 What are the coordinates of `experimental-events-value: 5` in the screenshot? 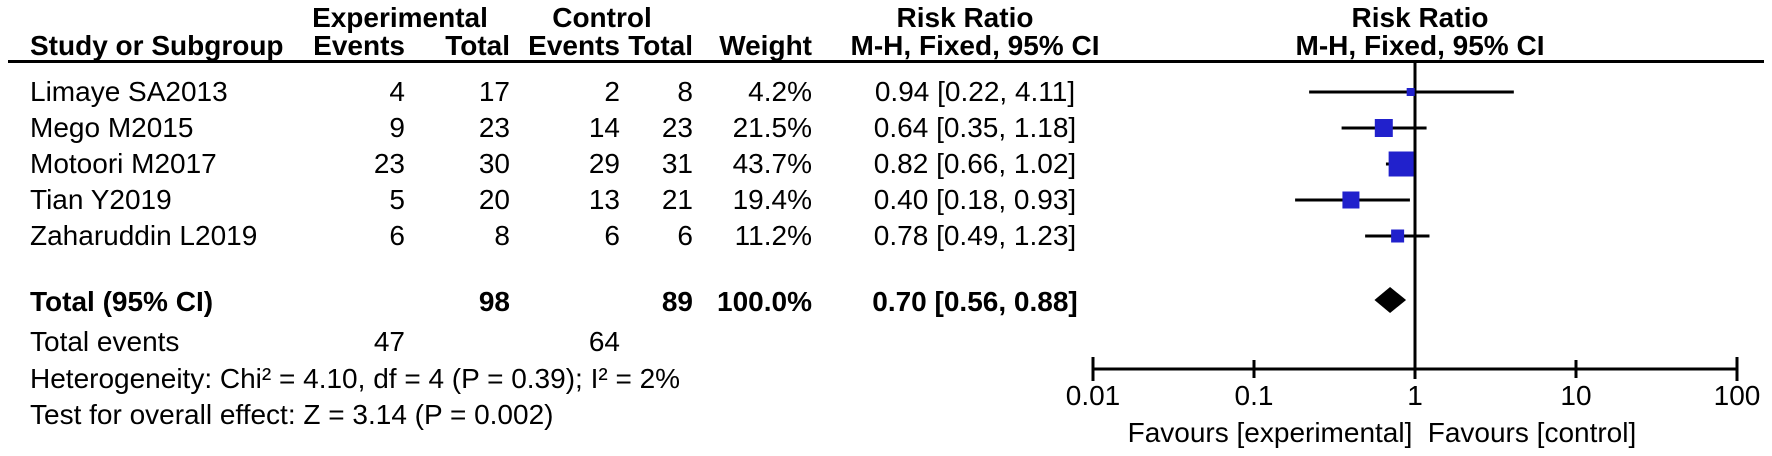 It's located at (397, 199).